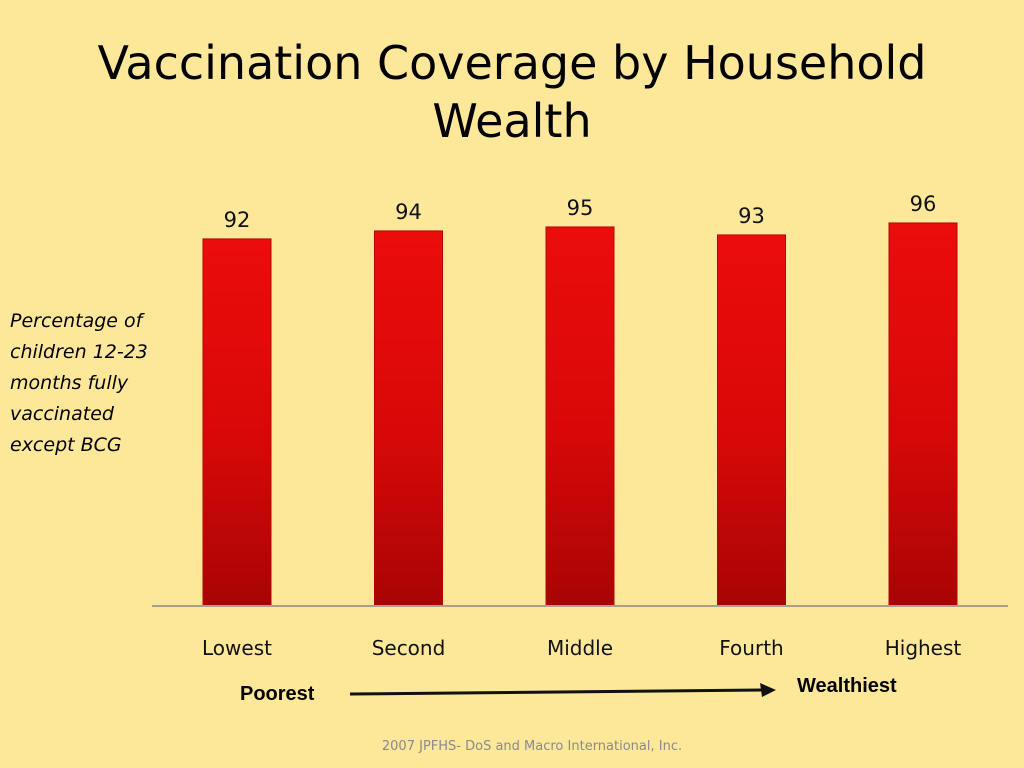 This screenshot has height=768, width=1024. What do you see at coordinates (580, 648) in the screenshot?
I see `tick-label-middle: Middle` at bounding box center [580, 648].